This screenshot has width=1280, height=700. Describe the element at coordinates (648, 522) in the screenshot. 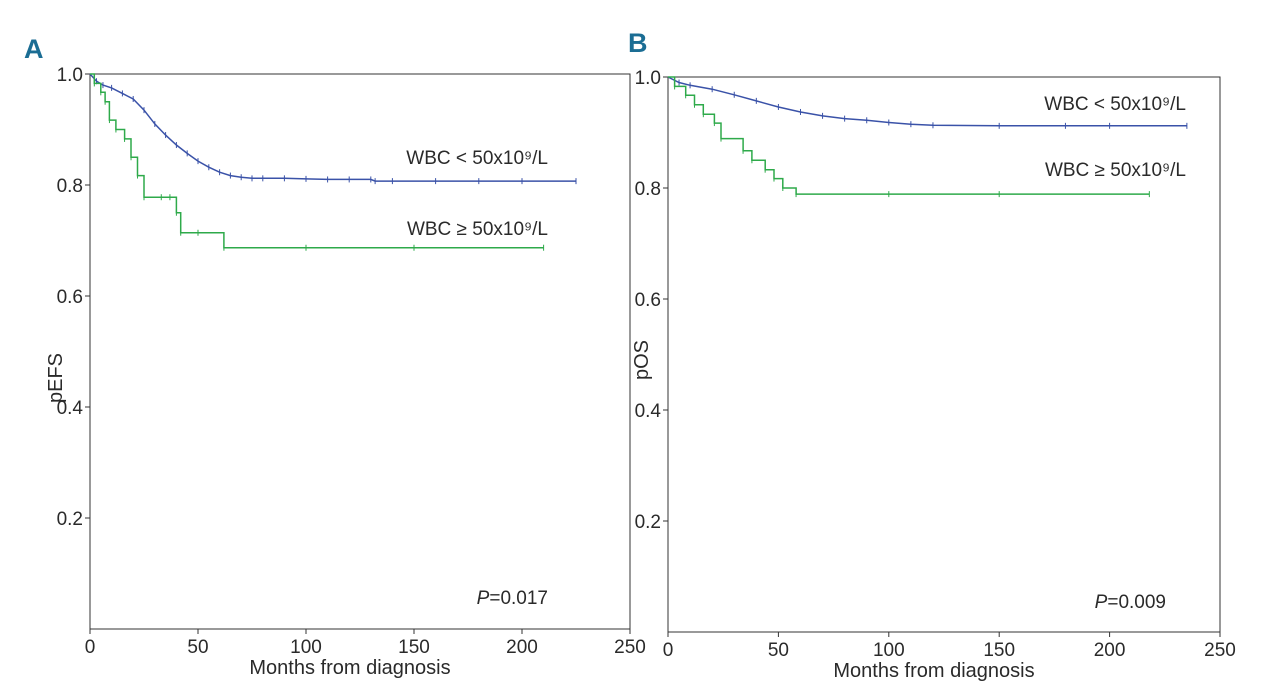

I see `panel-b-y-tick-label: 0.2` at that location.